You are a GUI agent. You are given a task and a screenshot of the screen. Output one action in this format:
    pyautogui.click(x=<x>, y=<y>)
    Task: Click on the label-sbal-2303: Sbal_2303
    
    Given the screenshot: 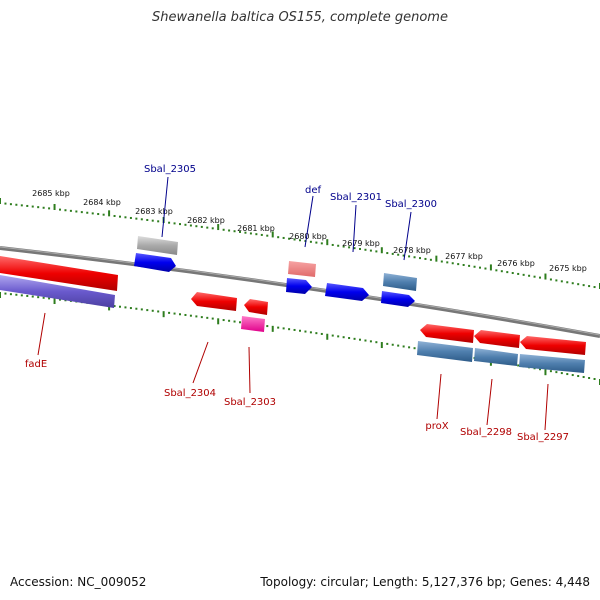 What is the action you would take?
    pyautogui.click(x=250, y=402)
    